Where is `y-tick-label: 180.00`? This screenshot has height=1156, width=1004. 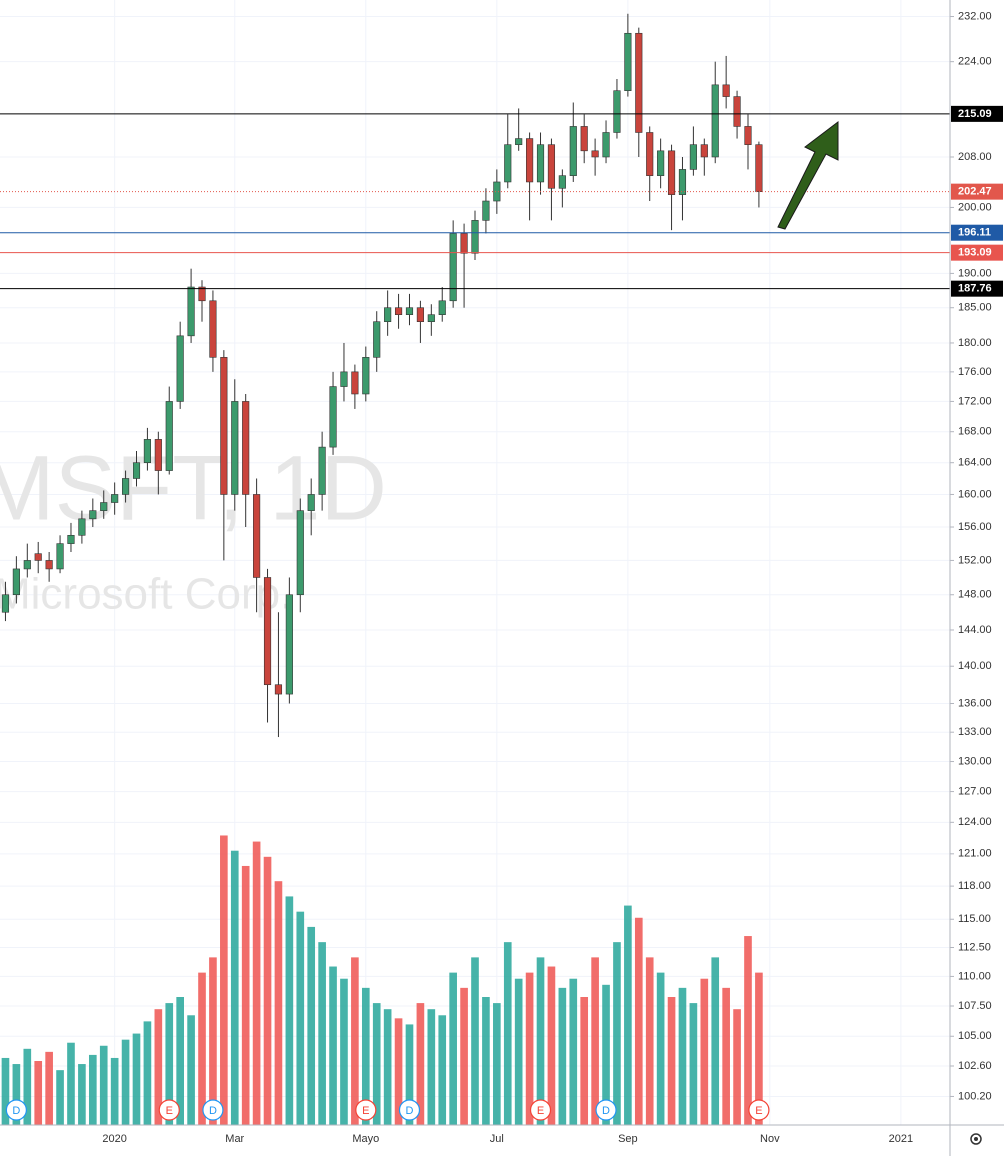 y-tick-label: 180.00 is located at coordinates (975, 343).